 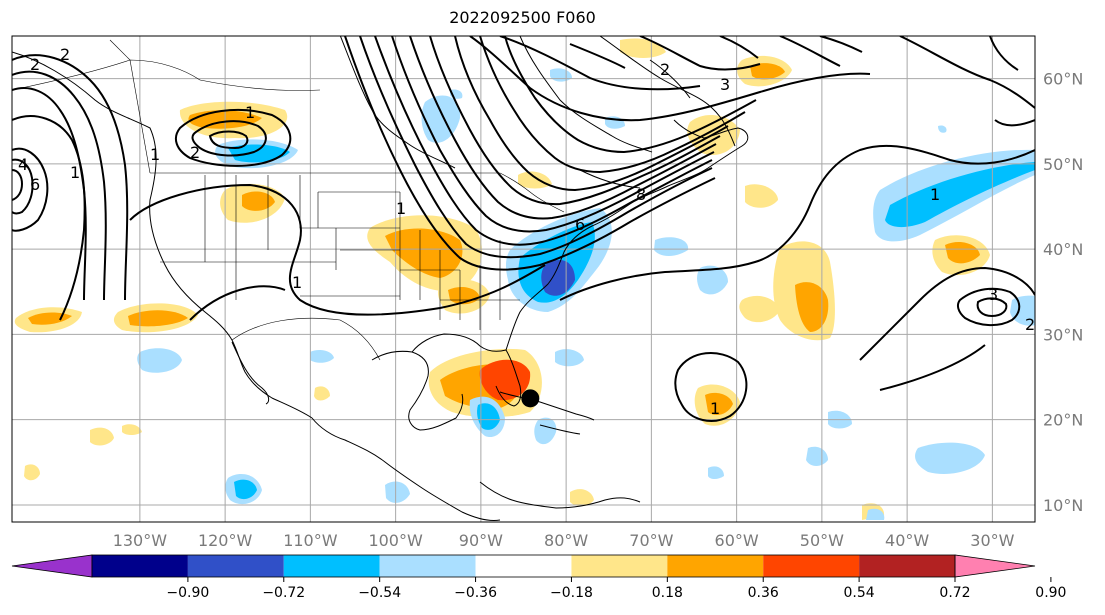 I want to click on storm-center-marker, so click(x=530, y=398).